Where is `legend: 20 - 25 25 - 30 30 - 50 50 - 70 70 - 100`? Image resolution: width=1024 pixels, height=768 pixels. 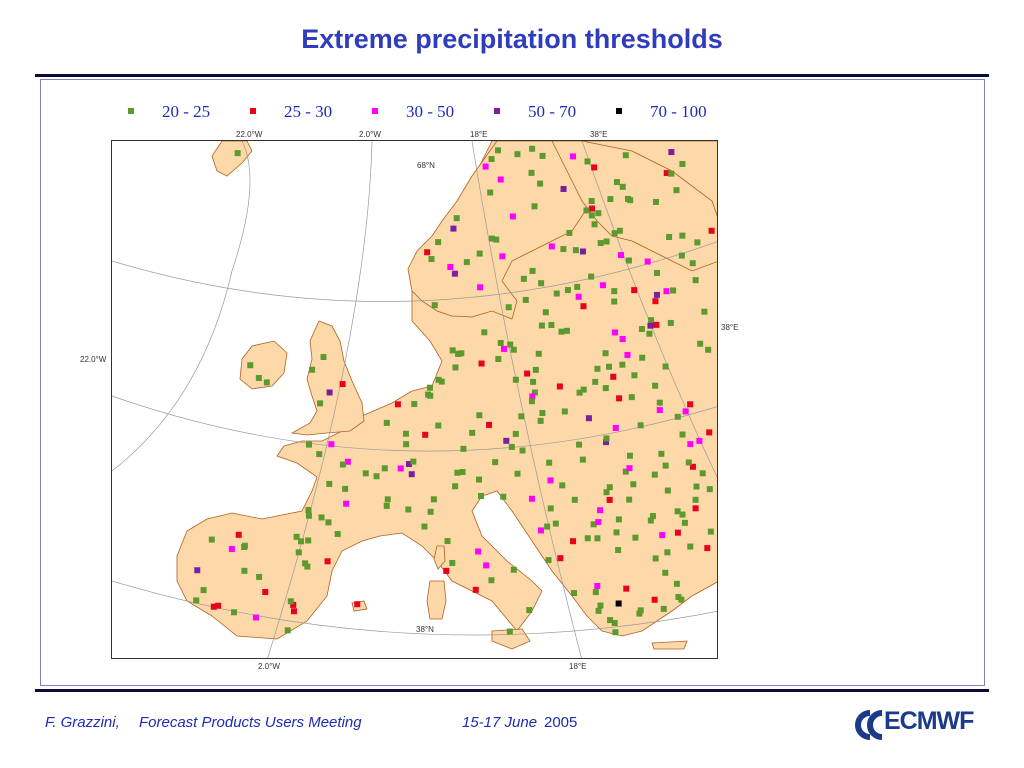 legend: 20 - 25 25 - 30 30 - 50 50 - 70 70 - 100 is located at coordinates (512, 113).